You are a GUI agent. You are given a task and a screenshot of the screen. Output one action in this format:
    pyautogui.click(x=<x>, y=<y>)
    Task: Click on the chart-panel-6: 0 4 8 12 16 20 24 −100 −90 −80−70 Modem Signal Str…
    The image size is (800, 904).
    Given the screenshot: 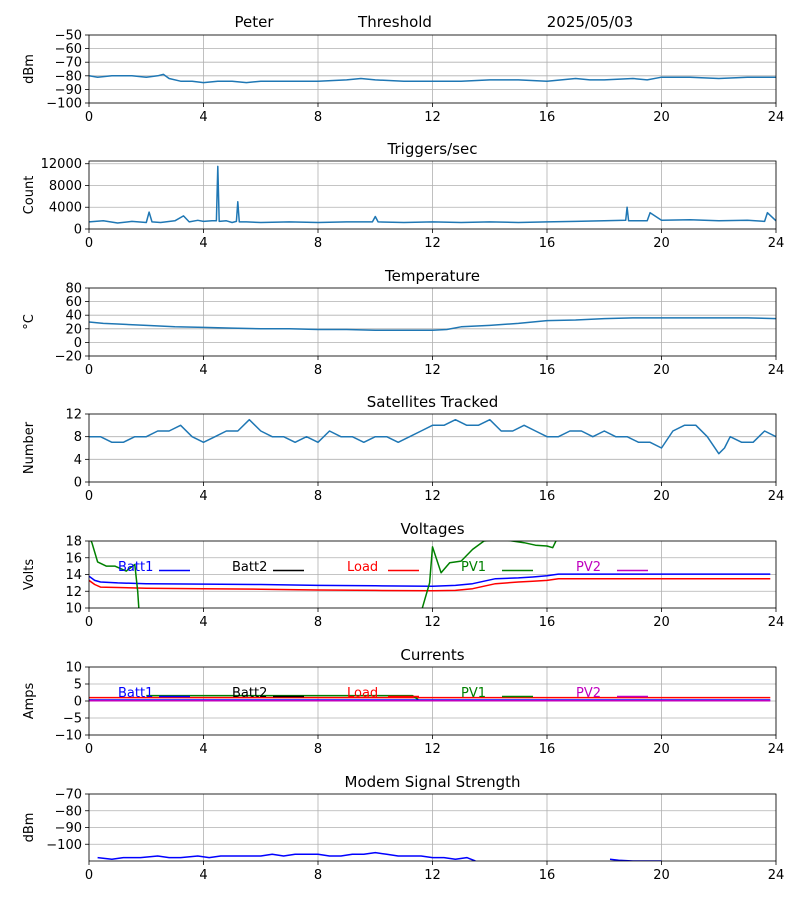 What is the action you would take?
    pyautogui.click(x=403, y=828)
    